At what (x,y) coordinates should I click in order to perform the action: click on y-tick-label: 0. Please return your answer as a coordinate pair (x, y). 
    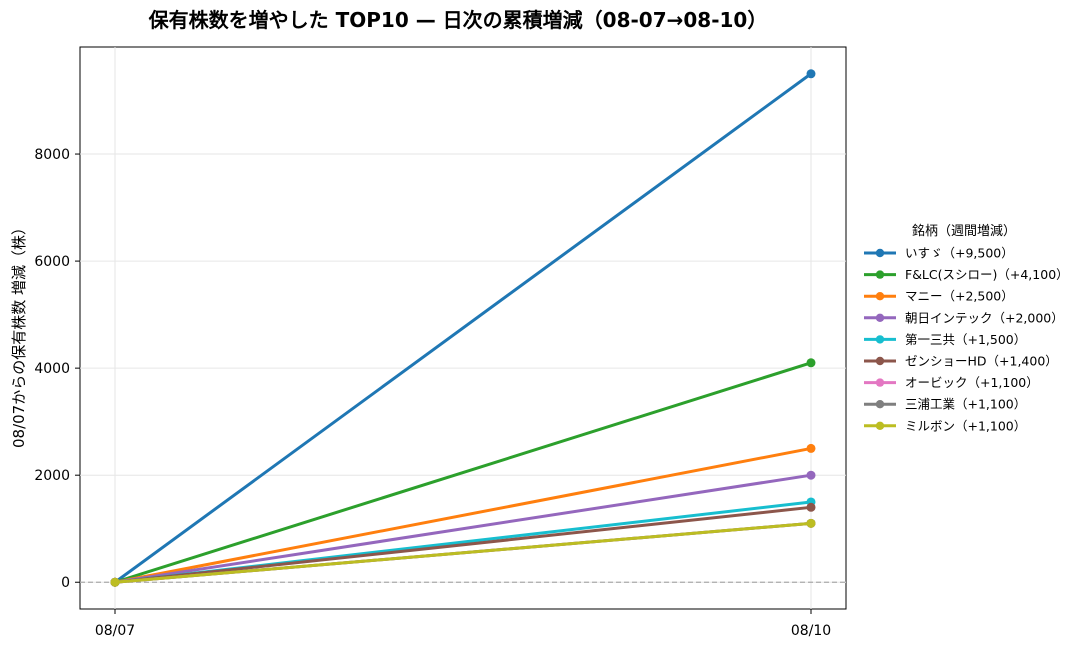
    Looking at the image, I should click on (65, 583).